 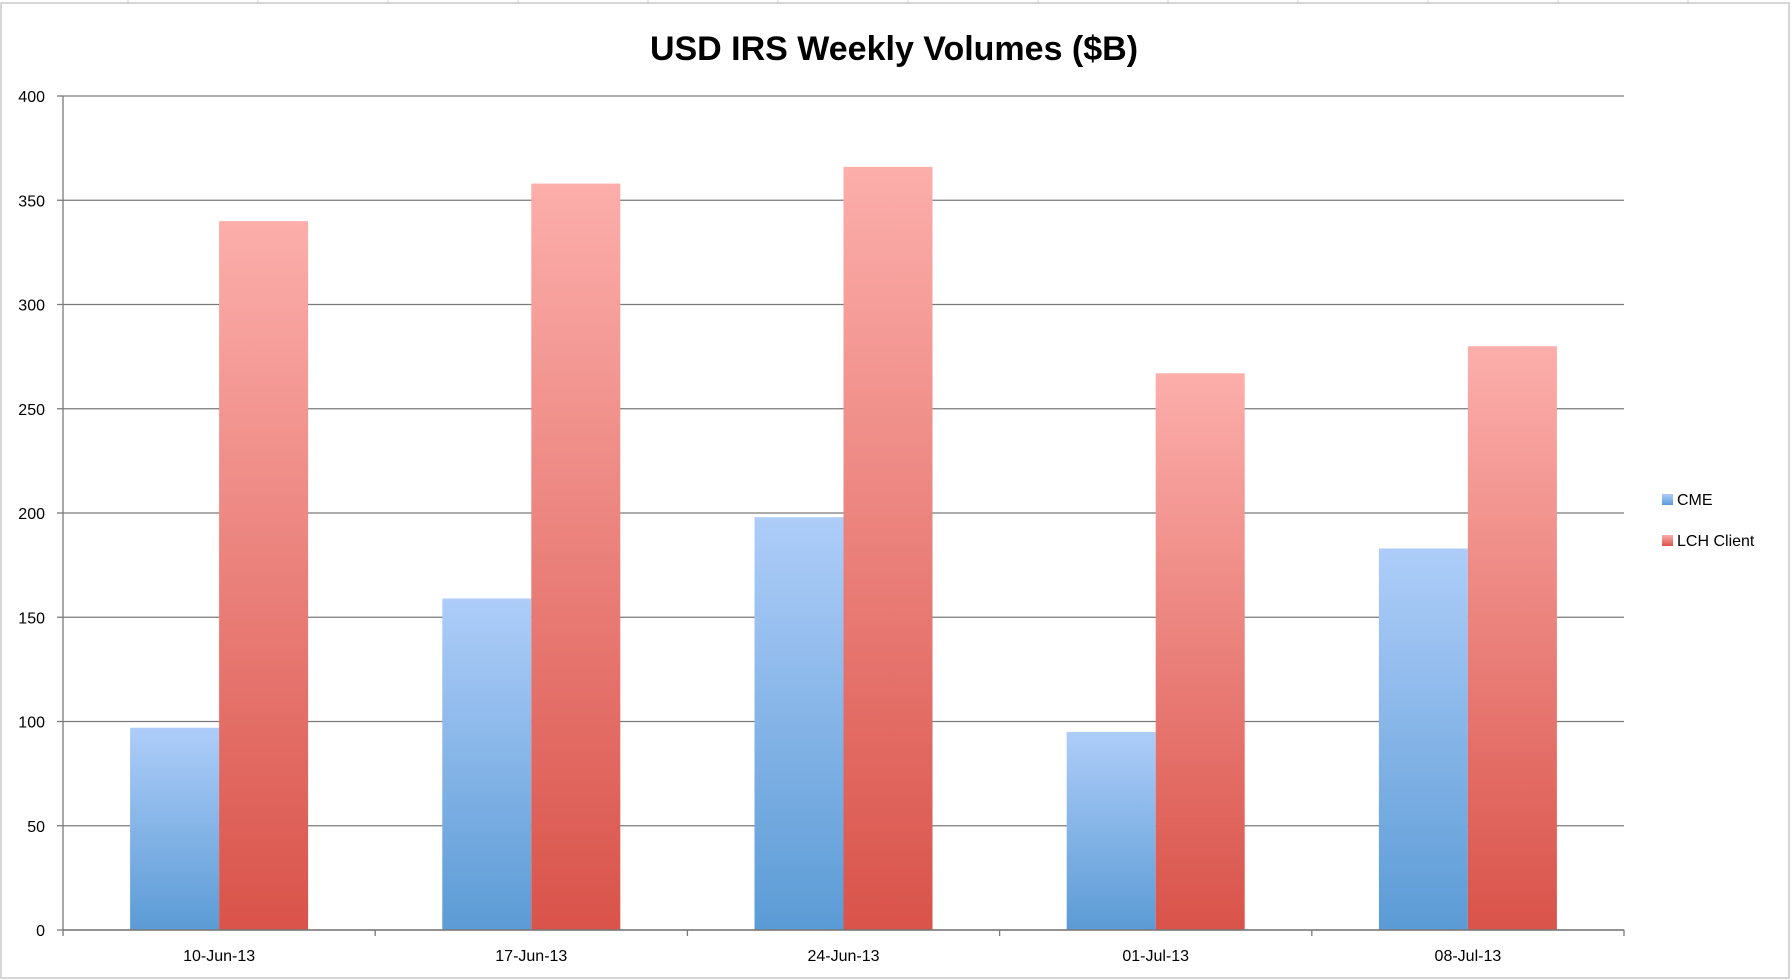 I want to click on x-tick-label: 10-Jun-13, so click(x=219, y=956).